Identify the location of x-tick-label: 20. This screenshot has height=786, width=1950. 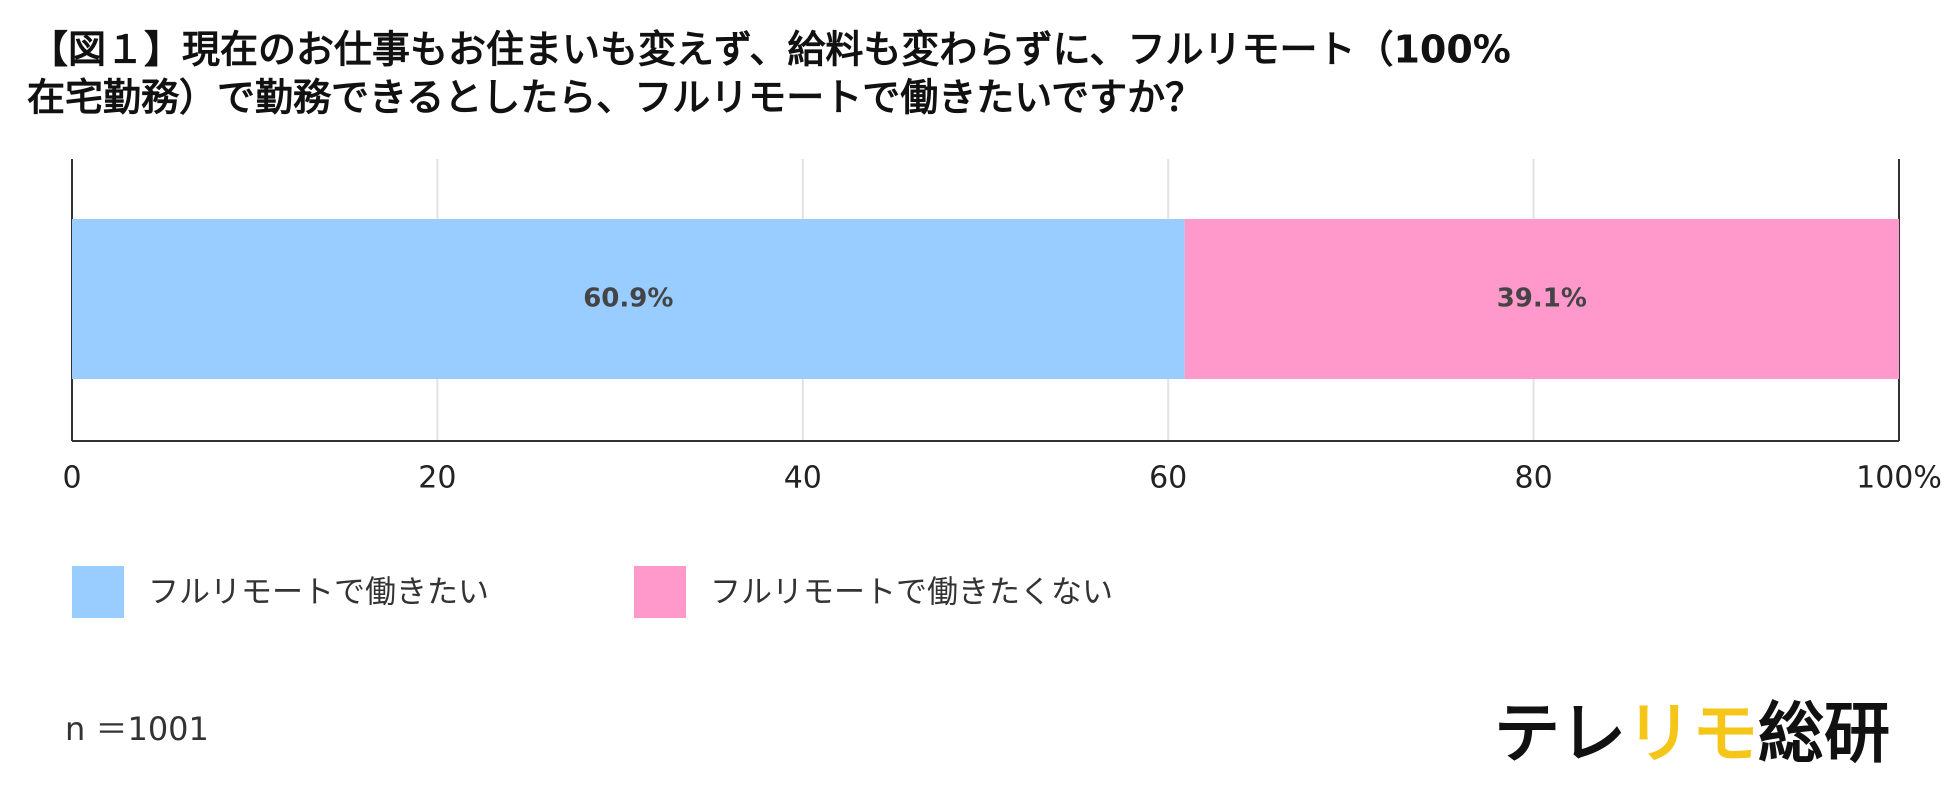
(437, 478).